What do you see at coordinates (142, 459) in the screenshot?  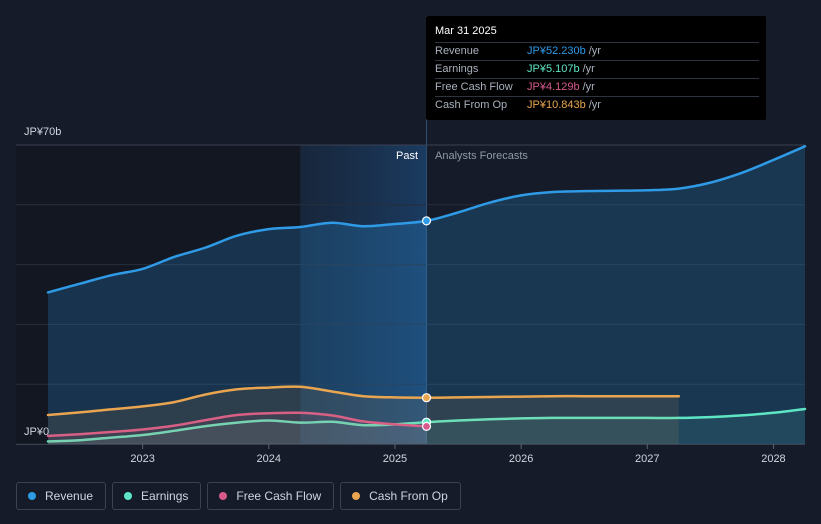 I see `x-tick-label: 2023` at bounding box center [142, 459].